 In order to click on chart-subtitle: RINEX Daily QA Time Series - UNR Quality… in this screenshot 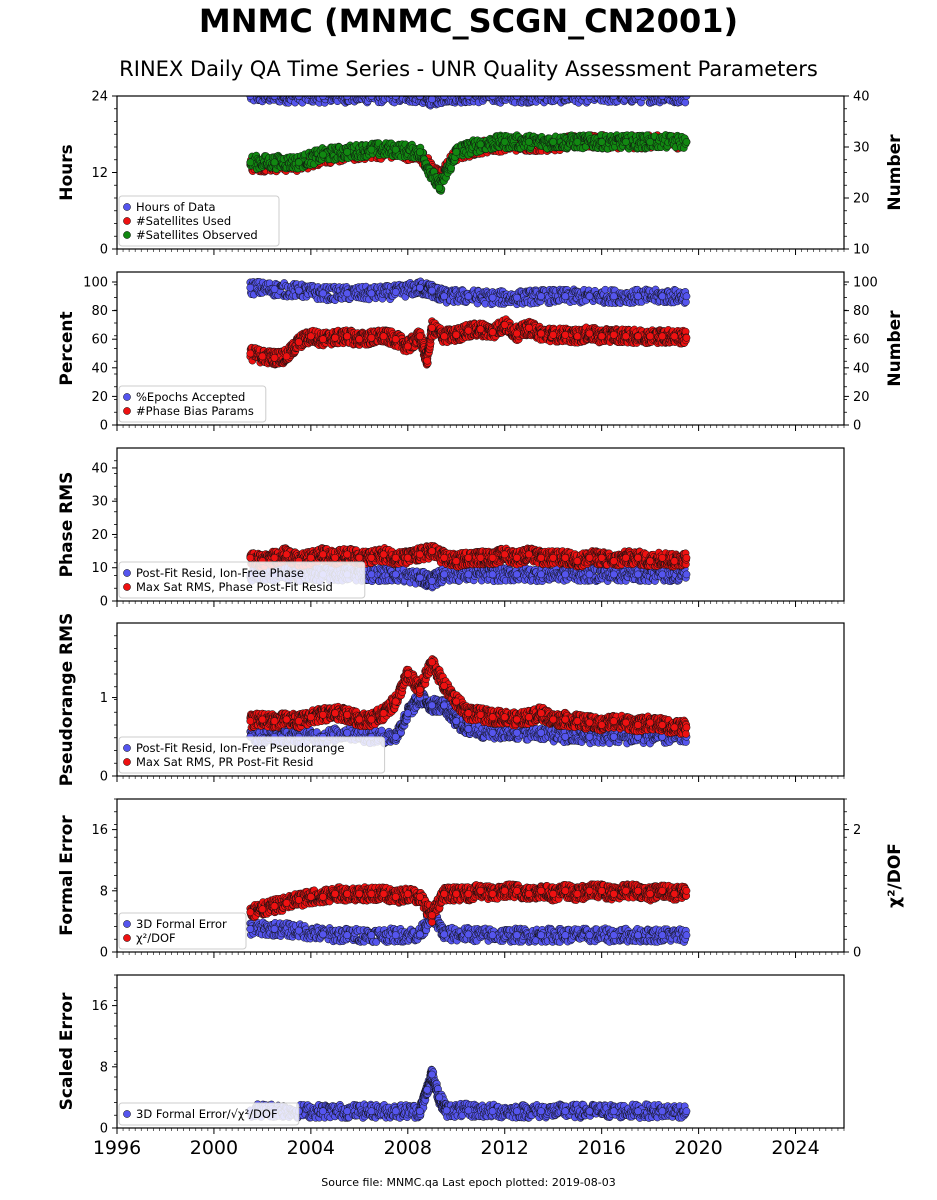, I will do `click(468, 69)`.